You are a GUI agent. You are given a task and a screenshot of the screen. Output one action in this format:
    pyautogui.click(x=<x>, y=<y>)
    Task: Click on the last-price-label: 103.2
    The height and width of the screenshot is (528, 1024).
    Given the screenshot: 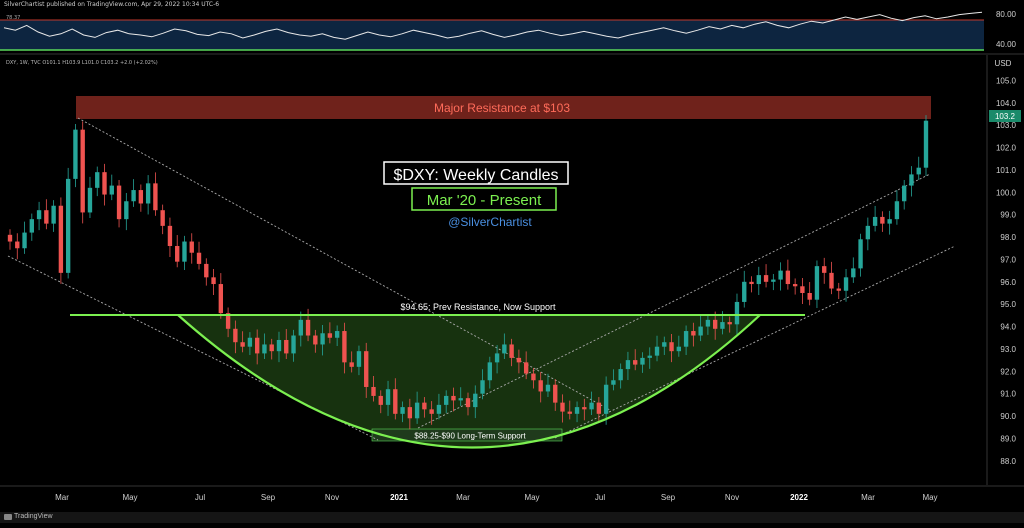 What is the action you would take?
    pyautogui.click(x=1005, y=116)
    